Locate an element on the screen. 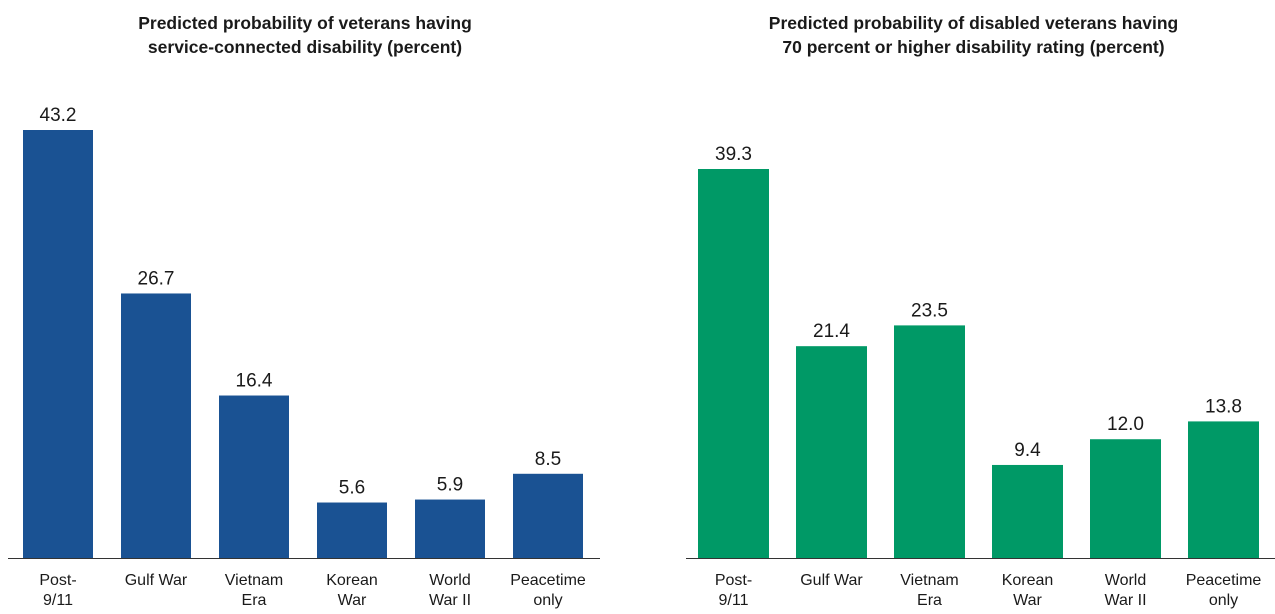 The height and width of the screenshot is (614, 1275). category-label-right-2-line-1: Era is located at coordinates (929, 600).